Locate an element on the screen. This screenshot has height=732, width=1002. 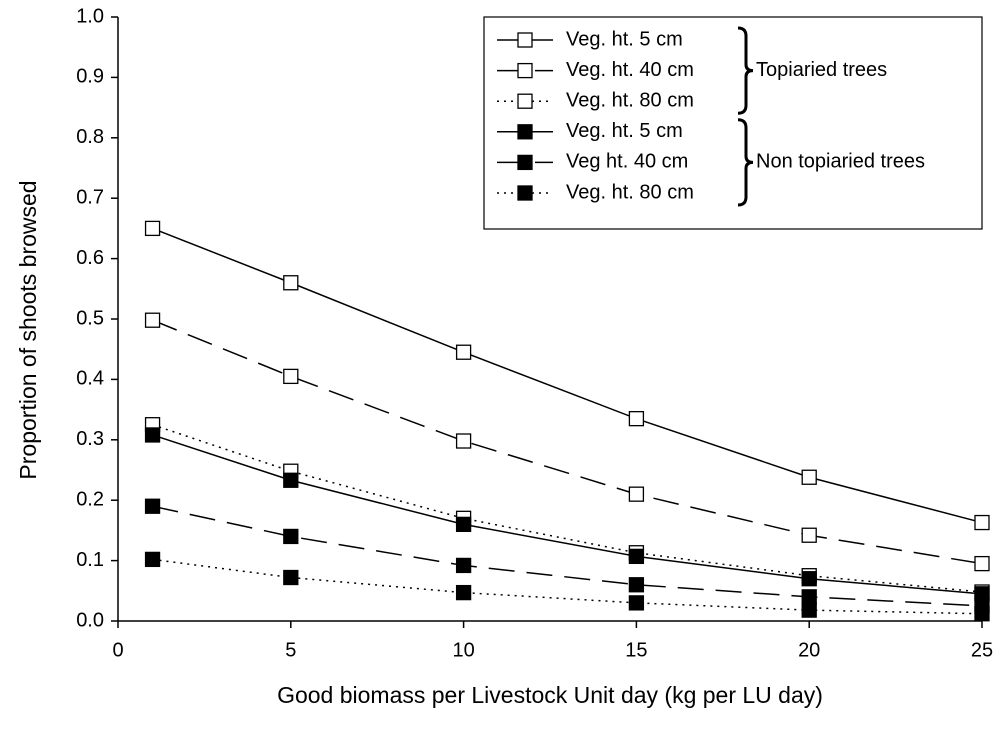
x-tick-label: 5 is located at coordinates (290, 650).